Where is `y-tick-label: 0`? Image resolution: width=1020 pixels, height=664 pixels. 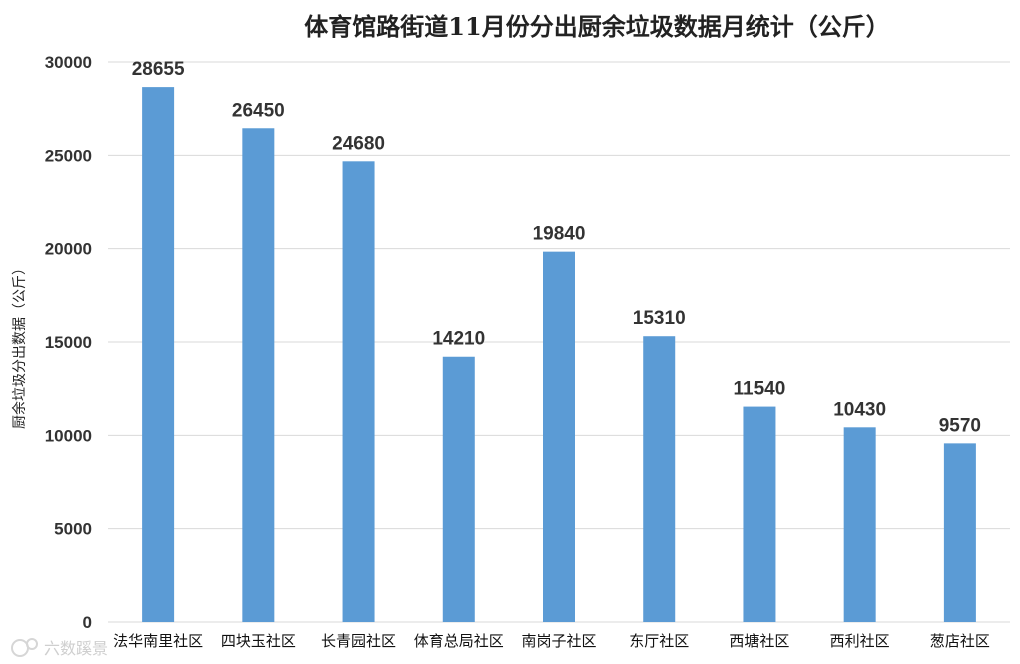 y-tick-label: 0 is located at coordinates (87, 622).